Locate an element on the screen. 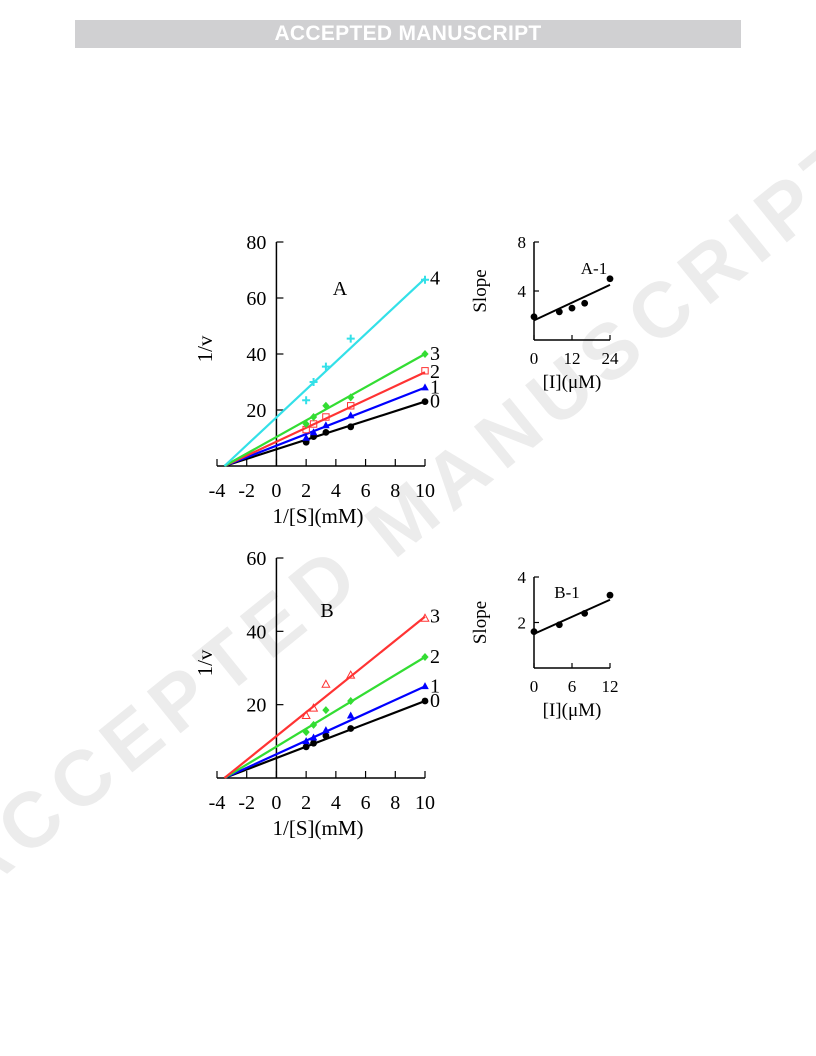 This screenshot has width=816, height=1056. chart-a-1: 0 12 24 4 8 [I](μM) Slope A-1 is located at coordinates (544, 313).